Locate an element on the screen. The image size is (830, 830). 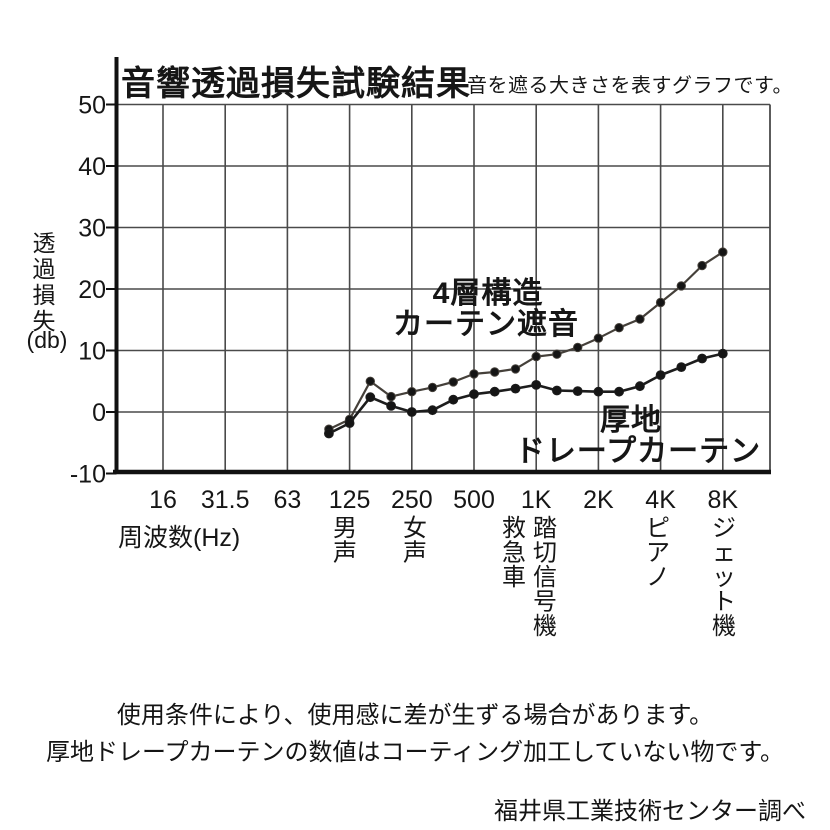
y-axis-title-char: 損 is located at coordinates (44, 295).